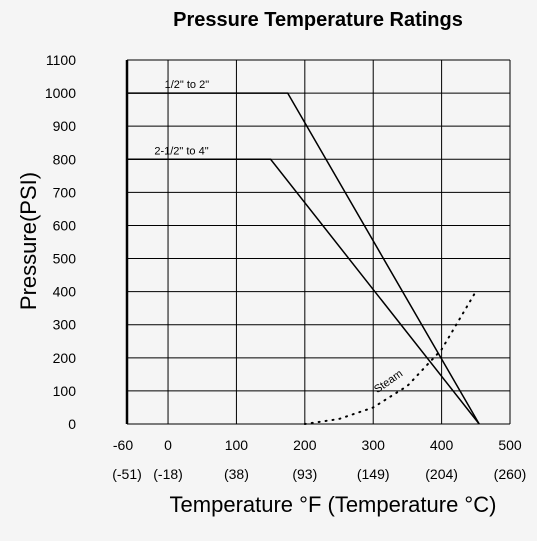 Image resolution: width=537 pixels, height=541 pixels. Describe the element at coordinates (28, 241) in the screenshot. I see `y-axis-label: Pressure(PSI)` at that location.